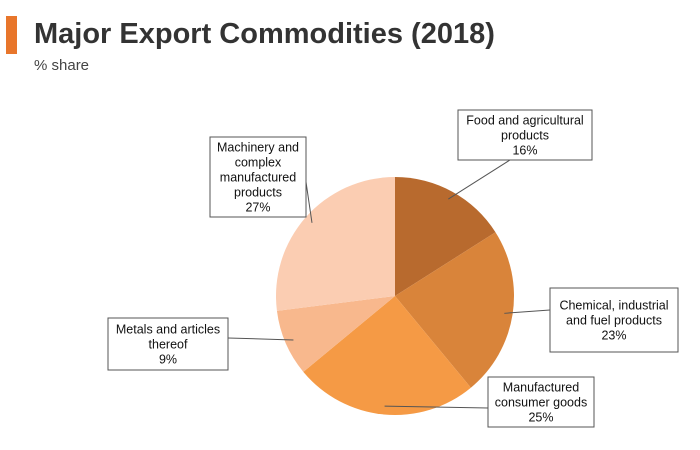  I want to click on slice-category-label: and fuel products, so click(614, 321).